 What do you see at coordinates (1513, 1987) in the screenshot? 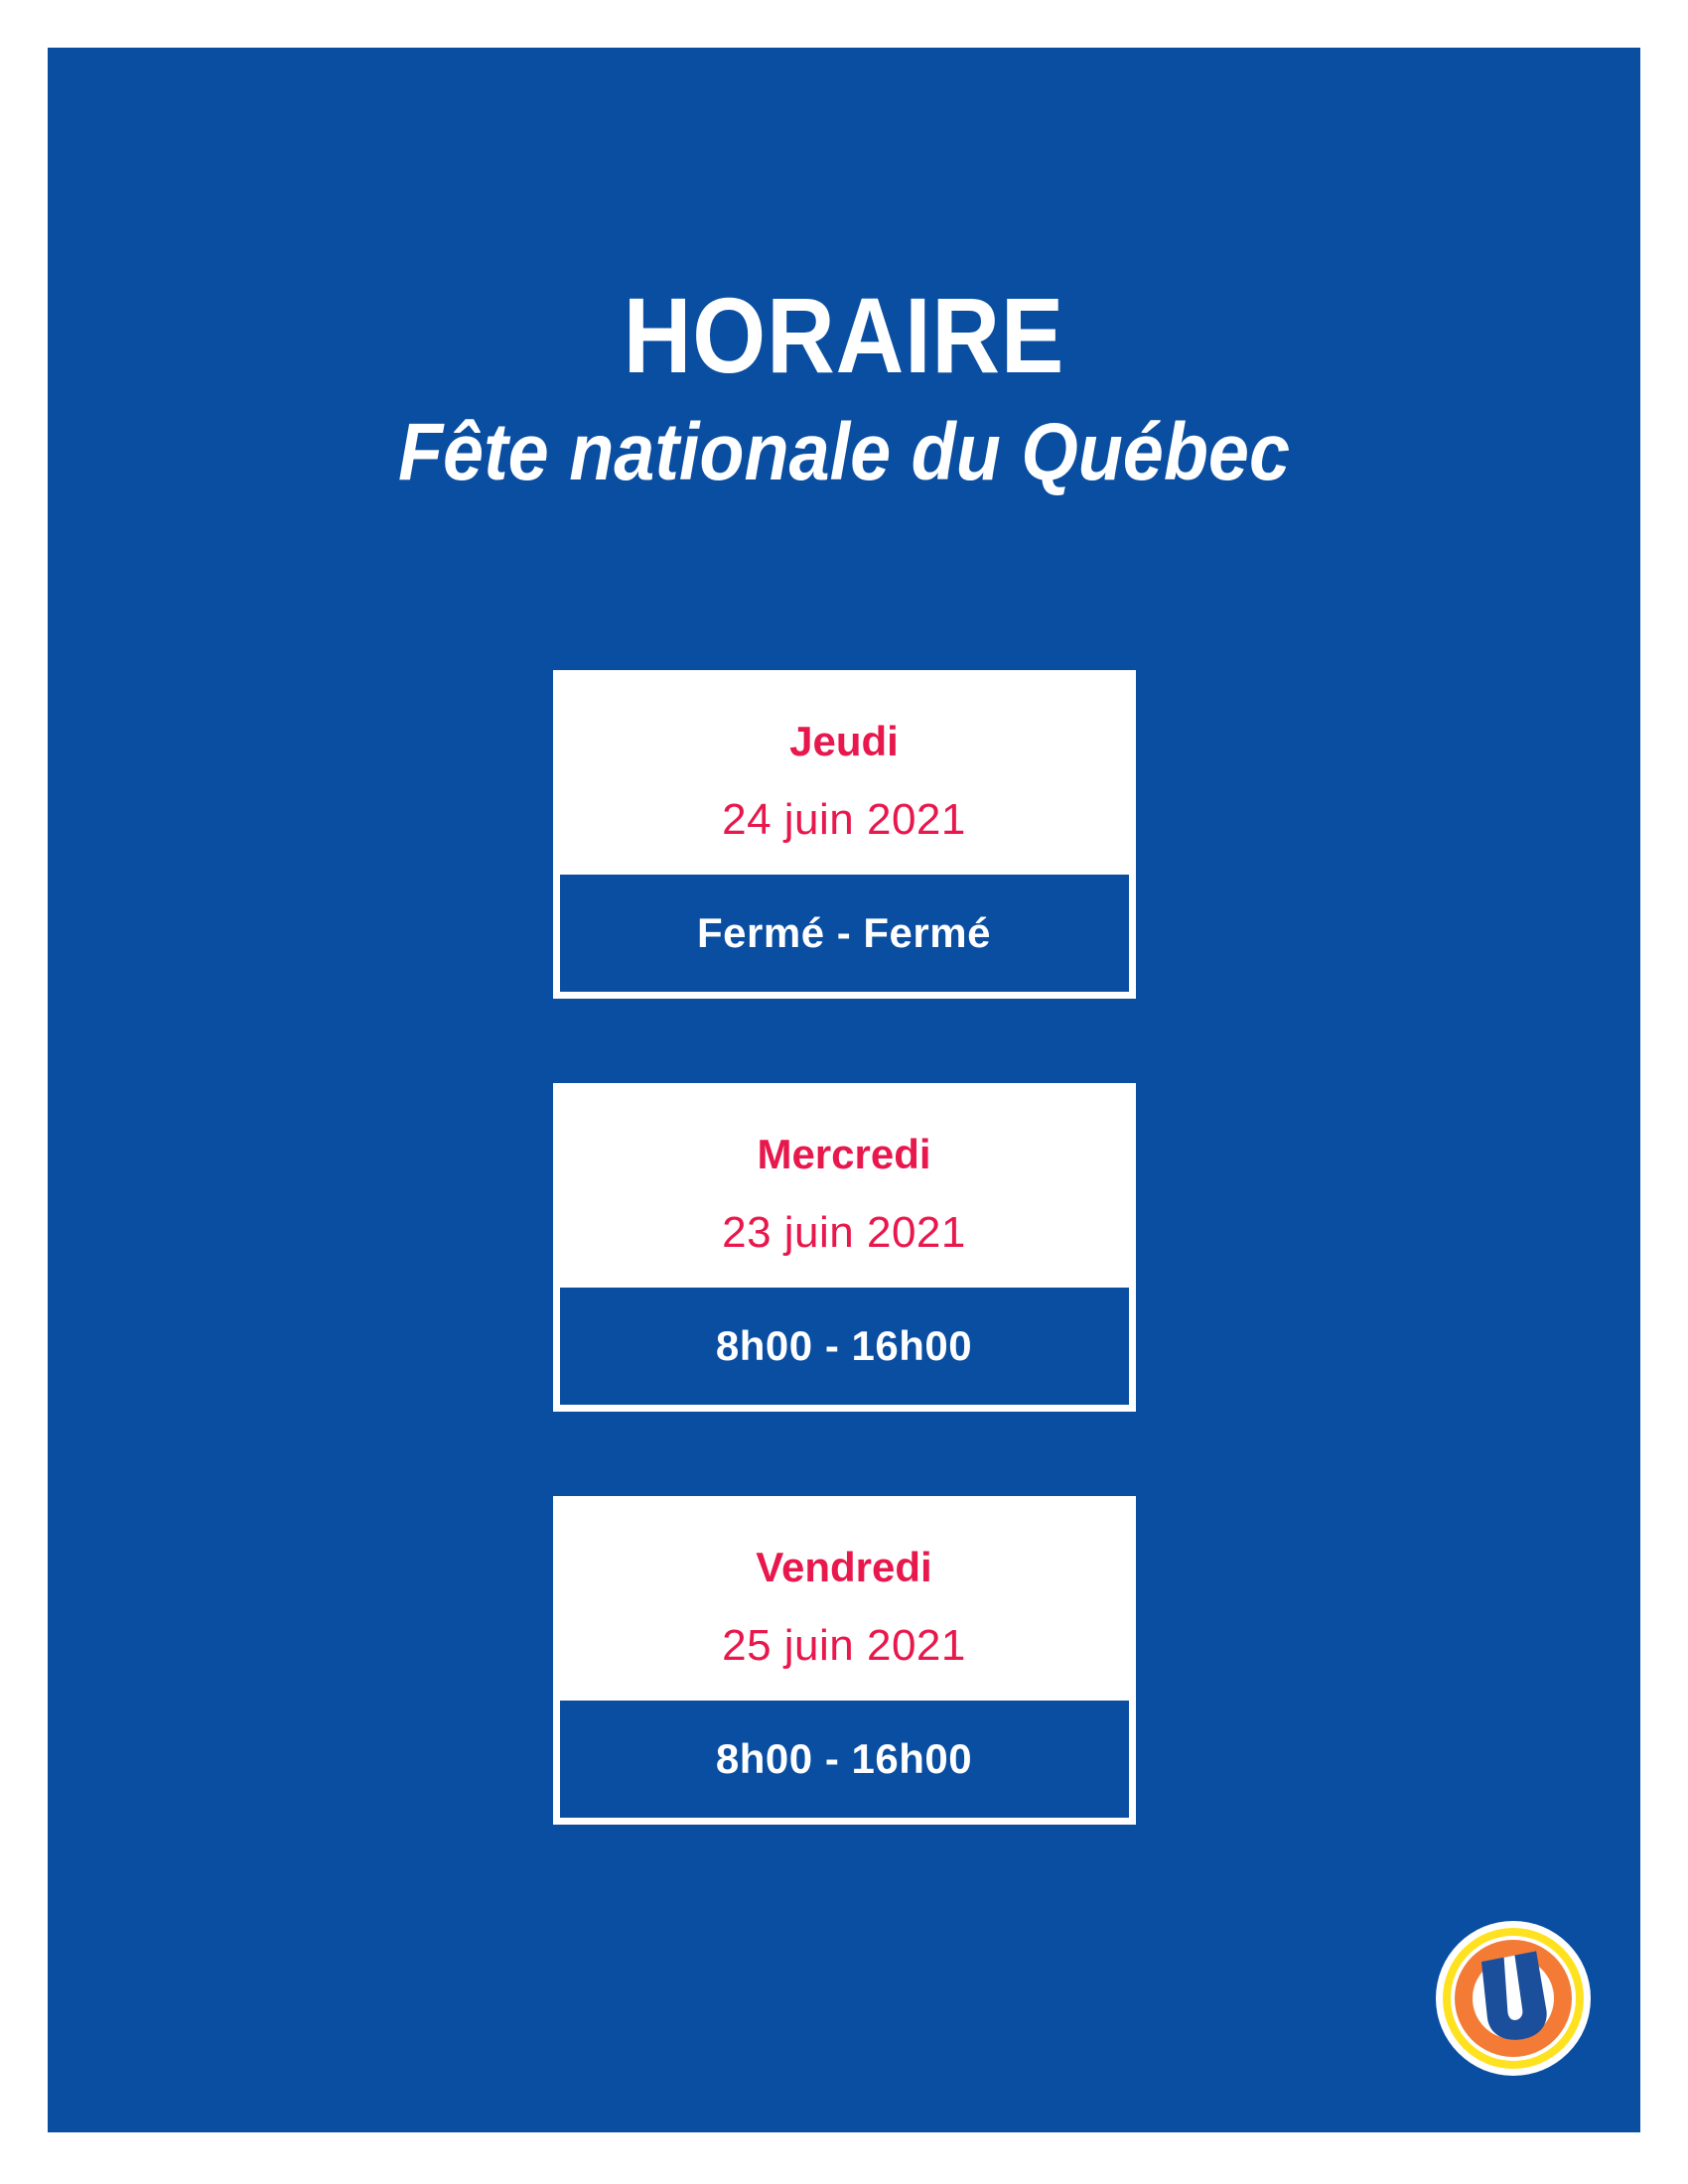
I see `logo-letter-u-notch` at bounding box center [1513, 1987].